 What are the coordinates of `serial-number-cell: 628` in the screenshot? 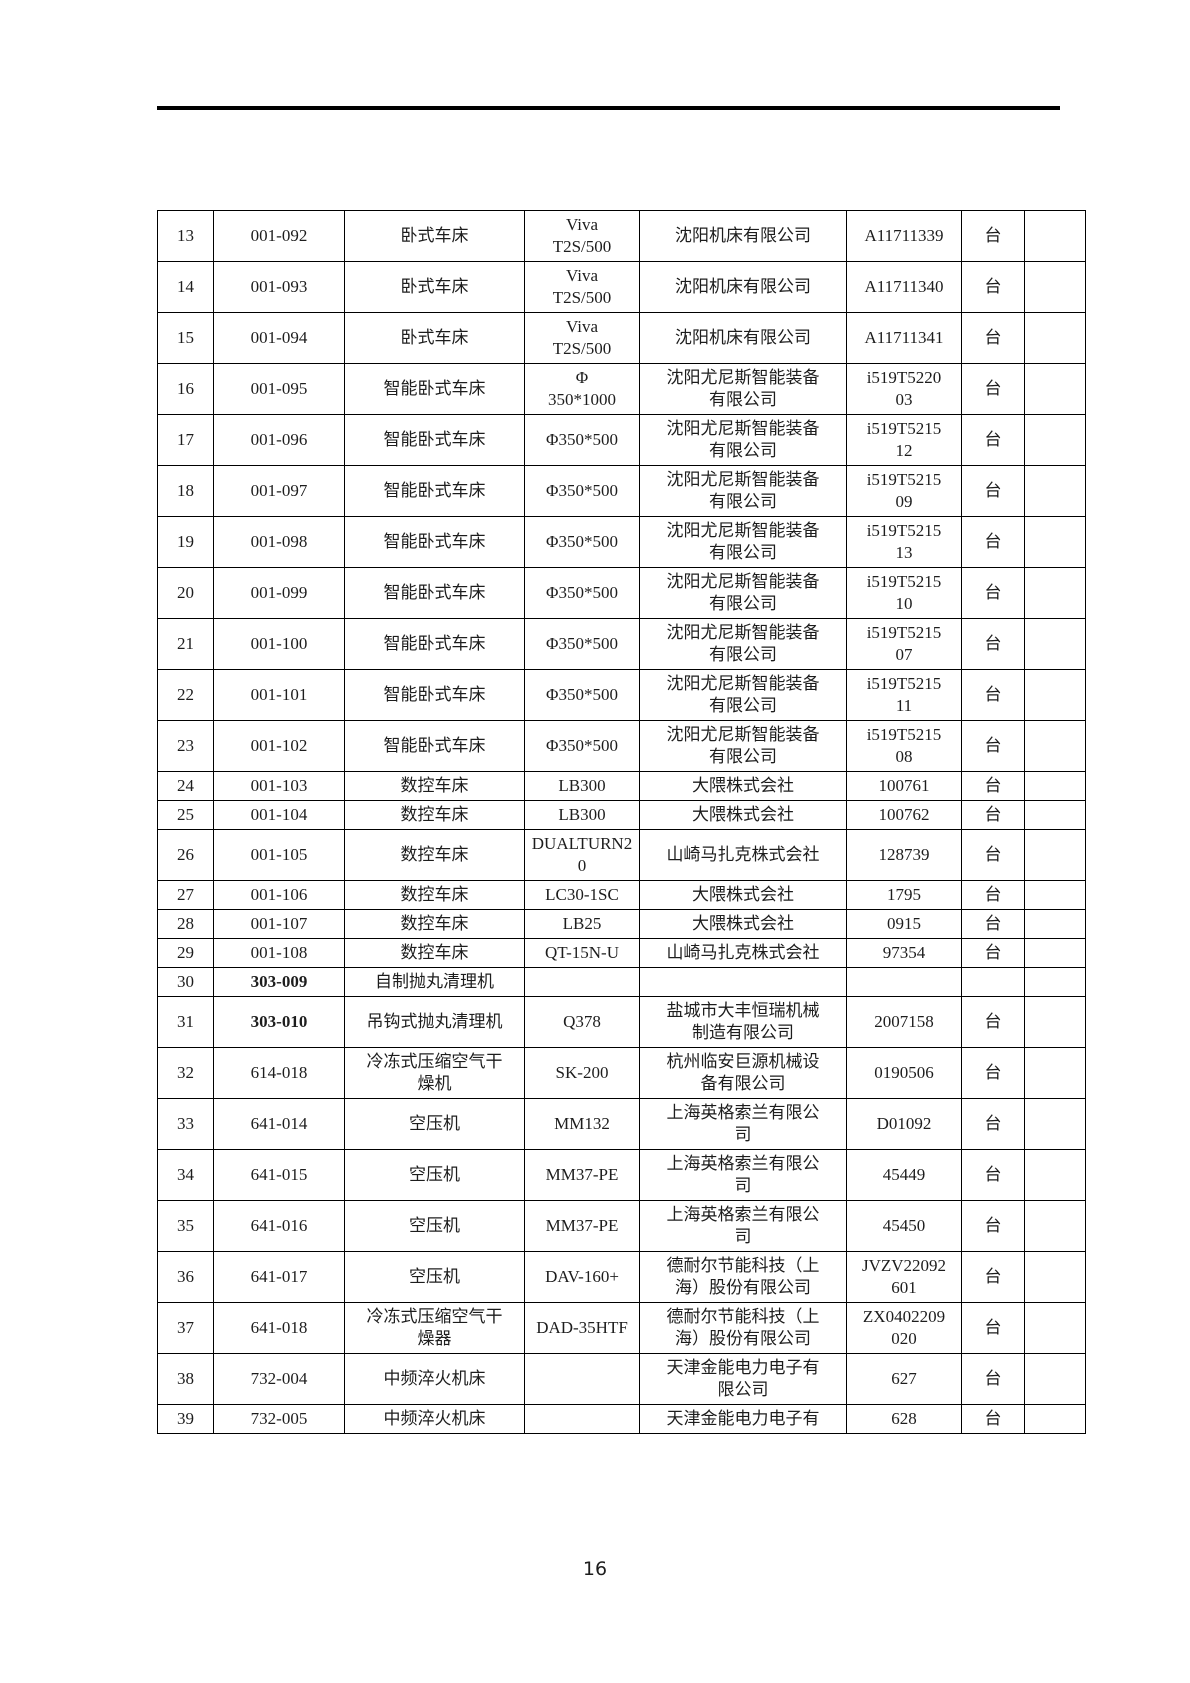 It's located at (904, 1419).